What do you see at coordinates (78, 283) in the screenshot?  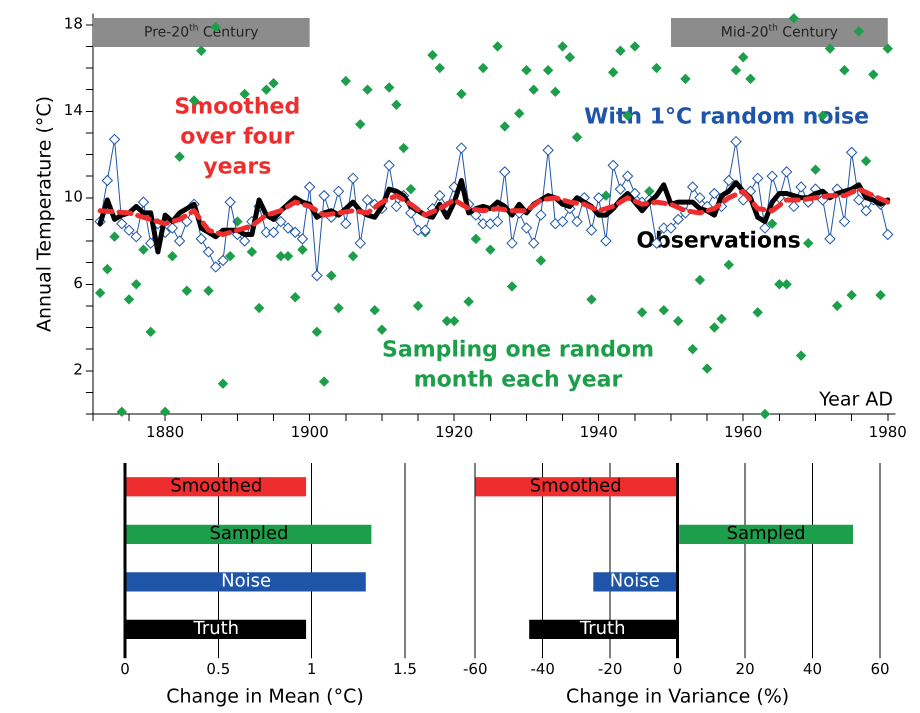 I see `y-tick-label: 6` at bounding box center [78, 283].